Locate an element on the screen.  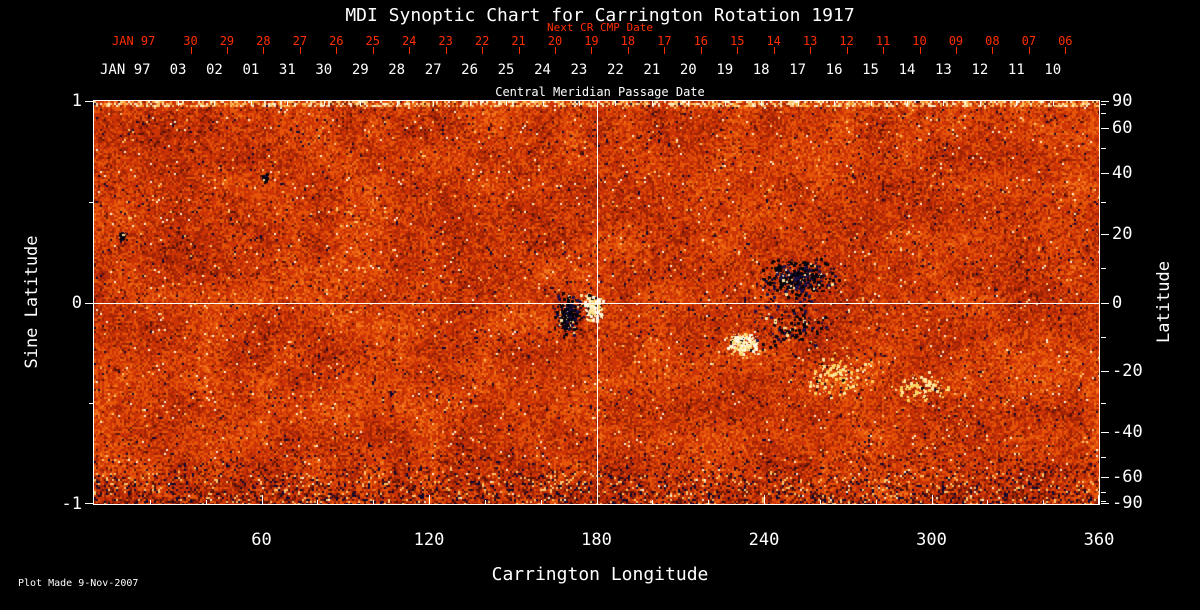
next-cr-tick-label: 27 is located at coordinates (300, 41).